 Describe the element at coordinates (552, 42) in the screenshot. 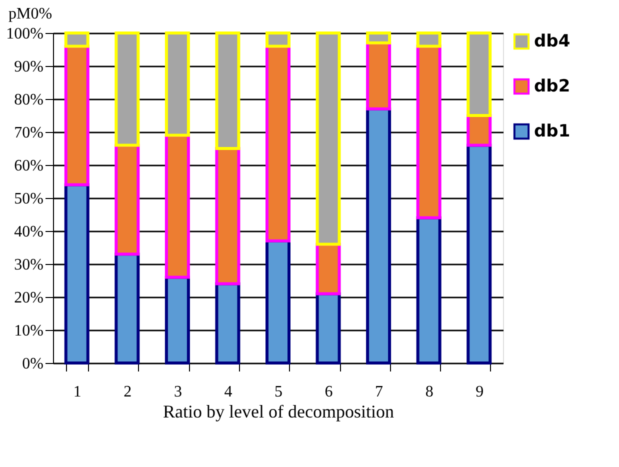

I see `legend-label: db4` at that location.